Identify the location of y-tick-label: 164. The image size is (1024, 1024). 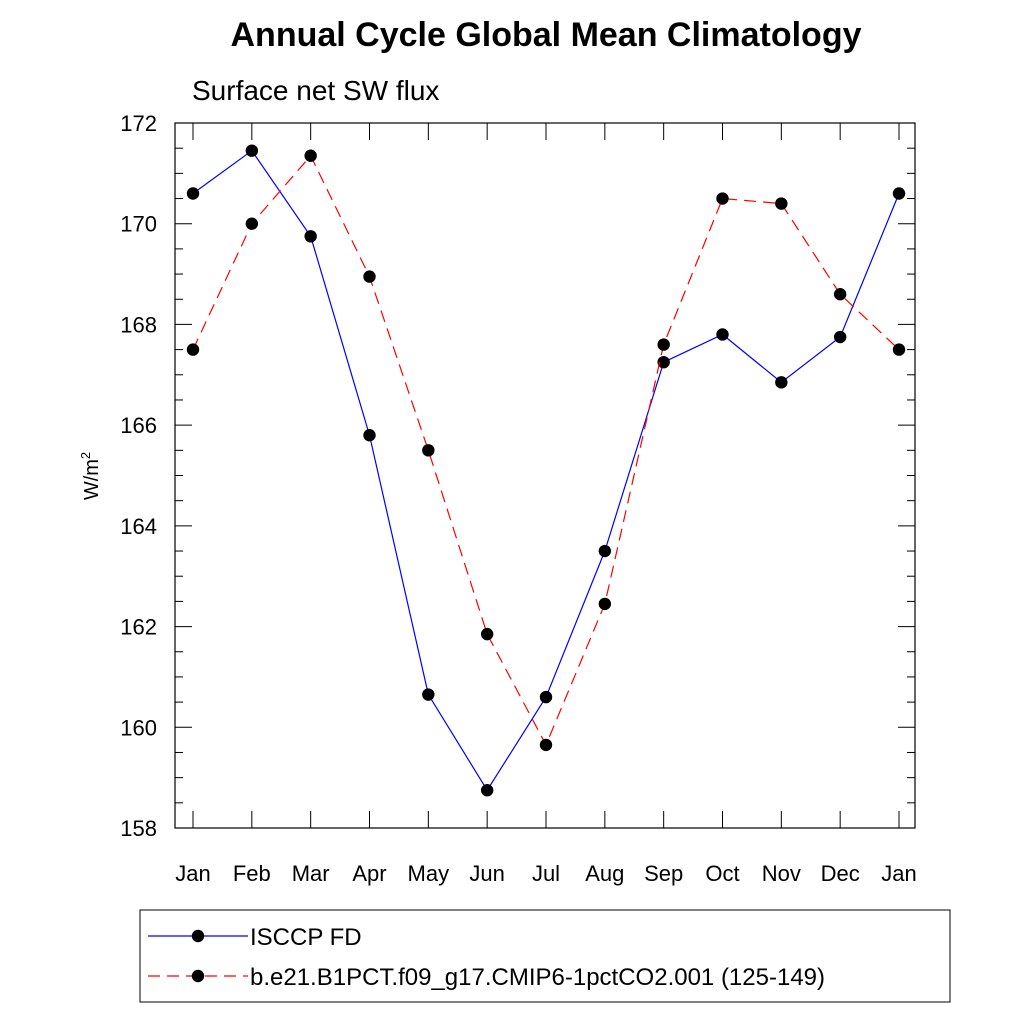
(138, 526).